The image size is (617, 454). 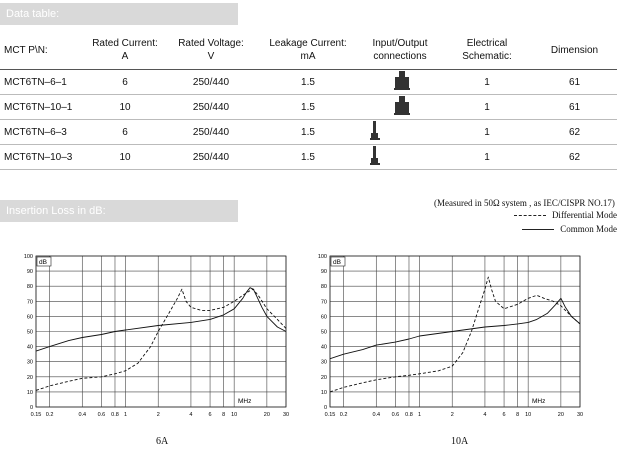 I want to click on col-header-voltage: Rated Voltage: V, so click(x=211, y=50).